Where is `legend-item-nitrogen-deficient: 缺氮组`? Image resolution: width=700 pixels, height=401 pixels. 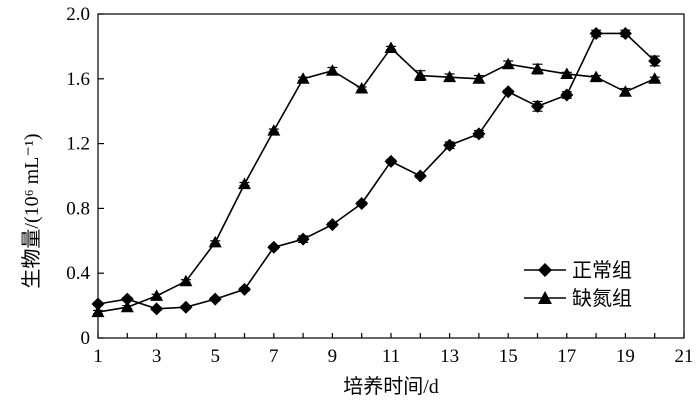 legend-item-nitrogen-deficient: 缺氮组 is located at coordinates (578, 298).